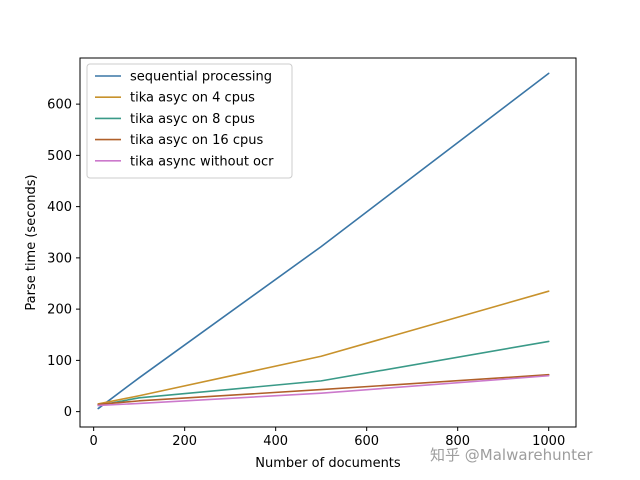  I want to click on x-tick-label: 1000, so click(548, 441).